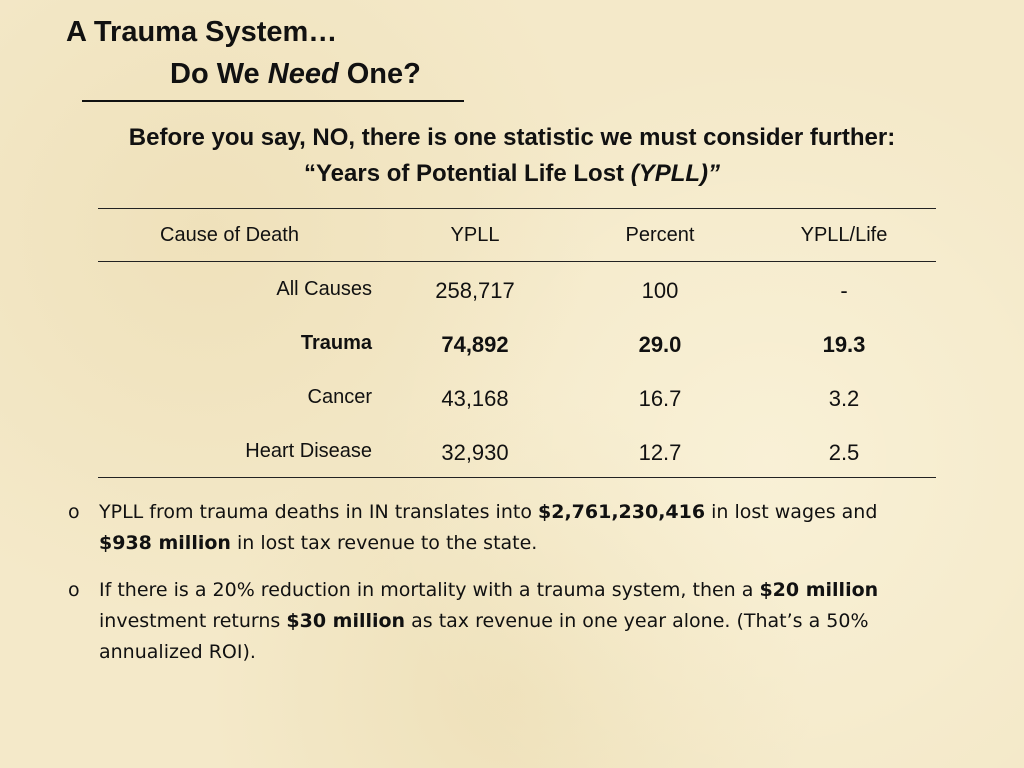 The height and width of the screenshot is (768, 1024). I want to click on row-percent: 12.7, so click(660, 452).